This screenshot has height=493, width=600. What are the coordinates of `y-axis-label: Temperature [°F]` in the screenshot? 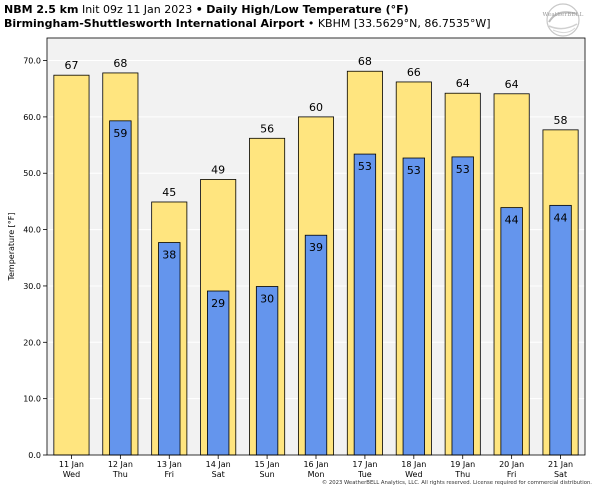 It's located at (11, 246).